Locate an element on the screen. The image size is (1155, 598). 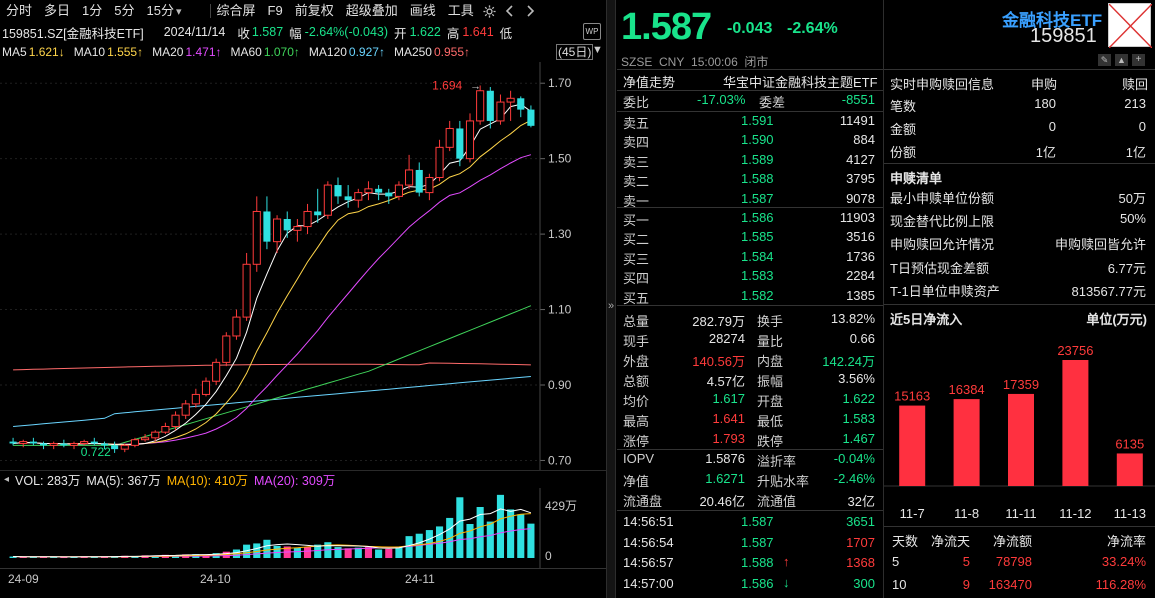
menu-composite: 综合屏 is located at coordinates (236, 10).